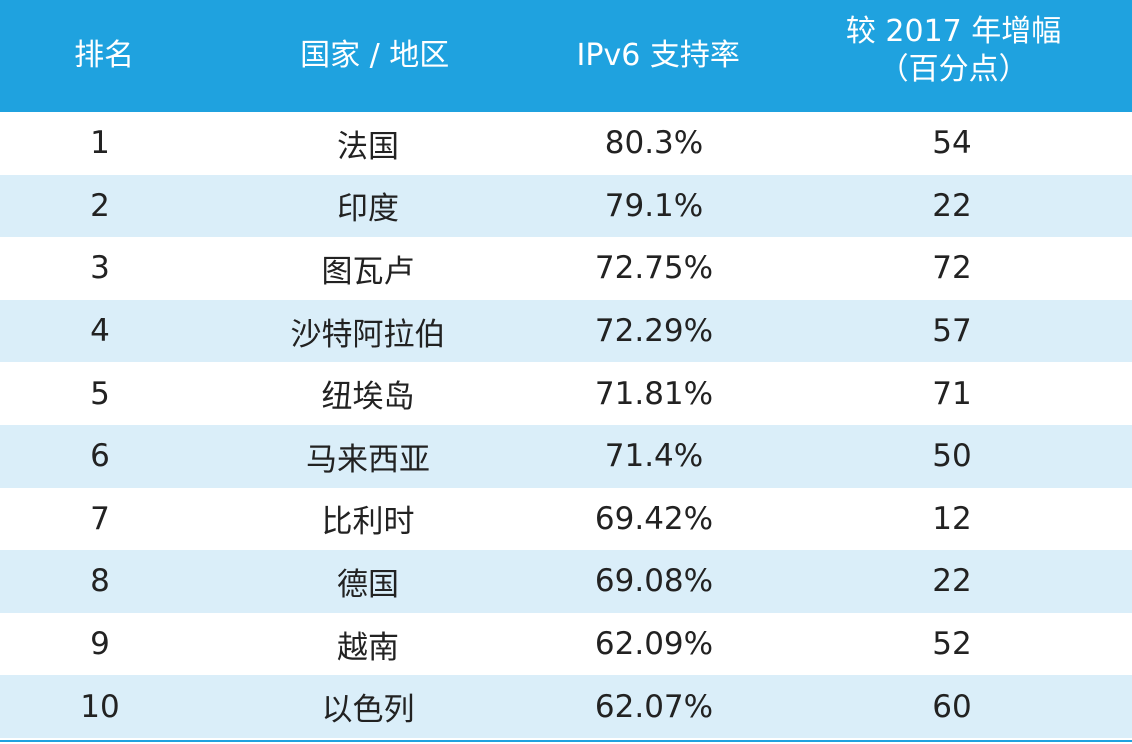  Describe the element at coordinates (368, 334) in the screenshot. I see `cell-country: 沙特阿拉伯` at that location.